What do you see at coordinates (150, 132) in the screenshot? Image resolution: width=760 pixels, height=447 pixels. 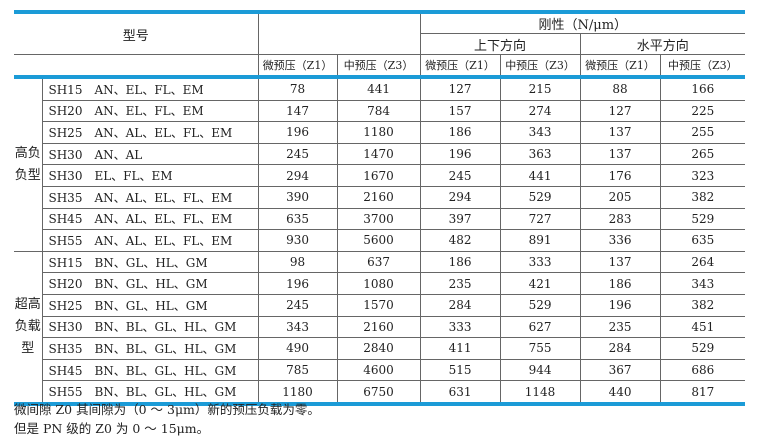 I see `model-cell: SH25 AN、AL、EL、FL、EM` at bounding box center [150, 132].